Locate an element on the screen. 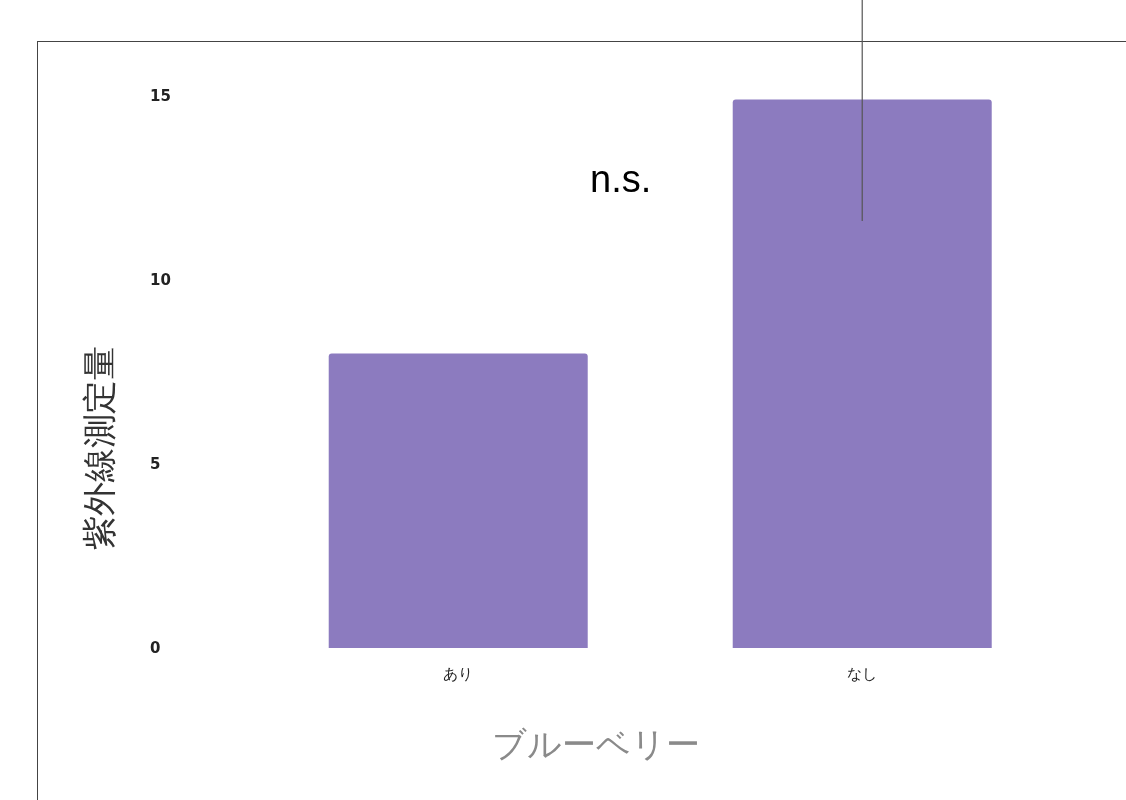 The image size is (1126, 800). y-tick-label: 10 is located at coordinates (160, 279).